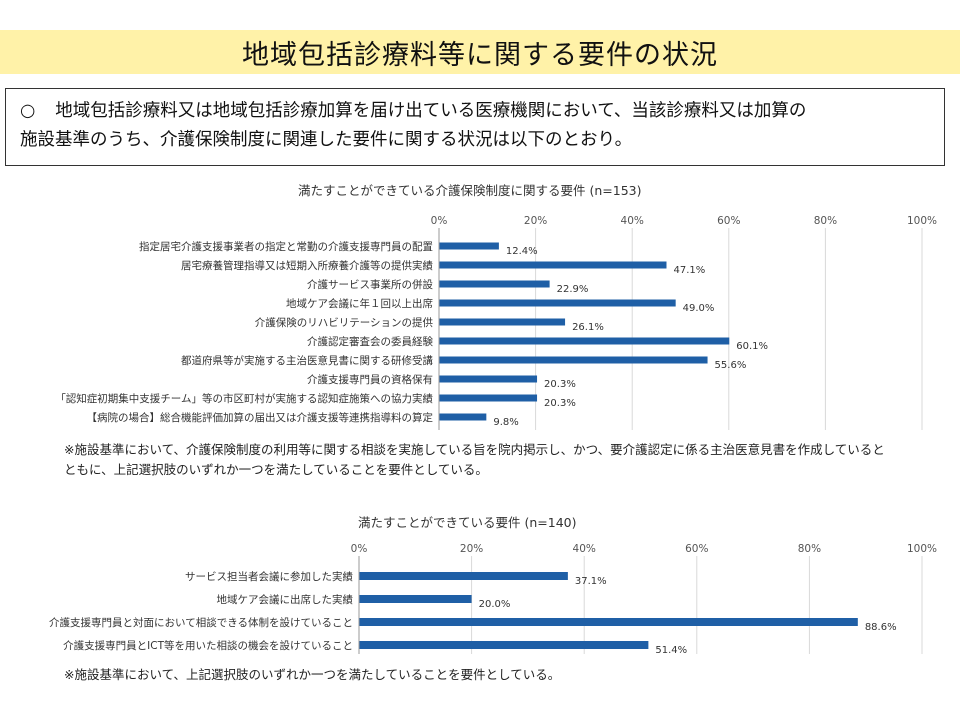 Image resolution: width=960 pixels, height=720 pixels. What do you see at coordinates (307, 360) in the screenshot?
I see `category-label: 都道府県等が実施する主治医意見書に関する研修受講` at bounding box center [307, 360].